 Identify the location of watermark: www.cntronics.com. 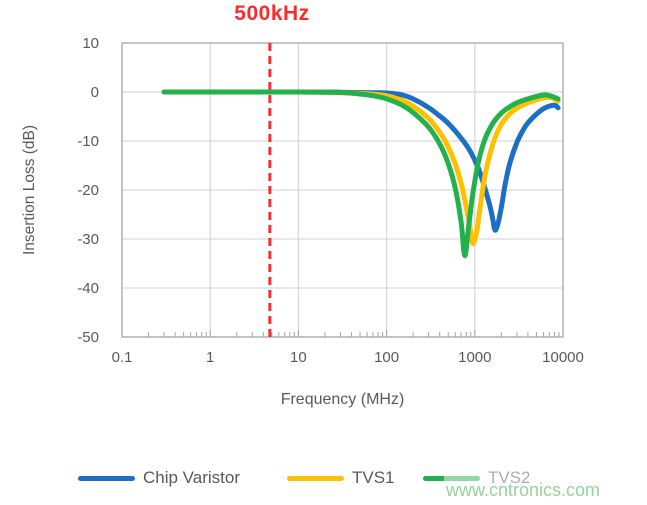
(523, 490).